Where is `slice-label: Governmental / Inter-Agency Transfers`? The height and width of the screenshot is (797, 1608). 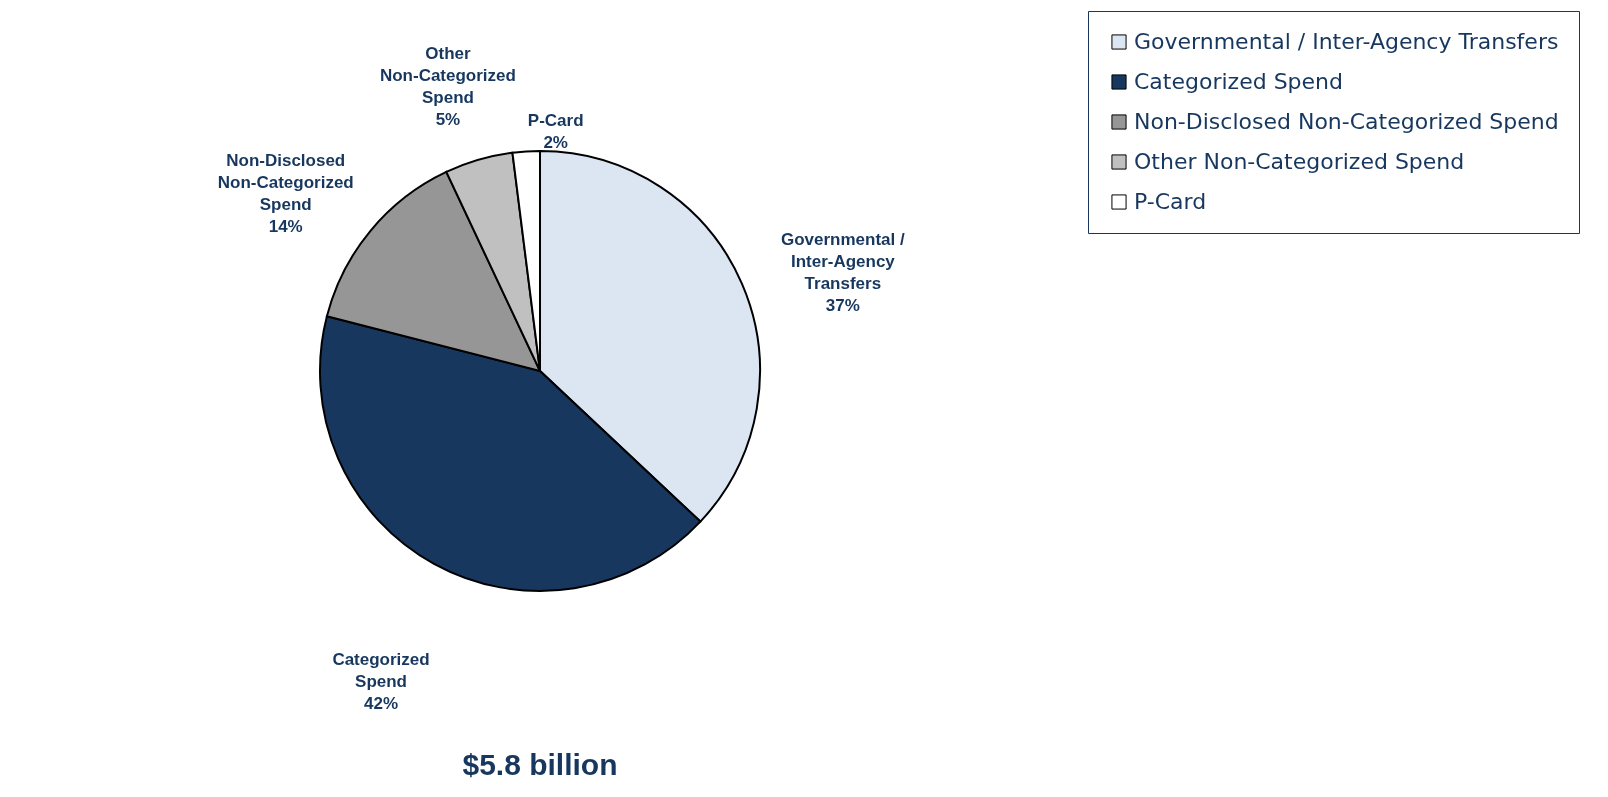
slice-label: Governmental / Inter-Agency Transfers is located at coordinates (843, 261).